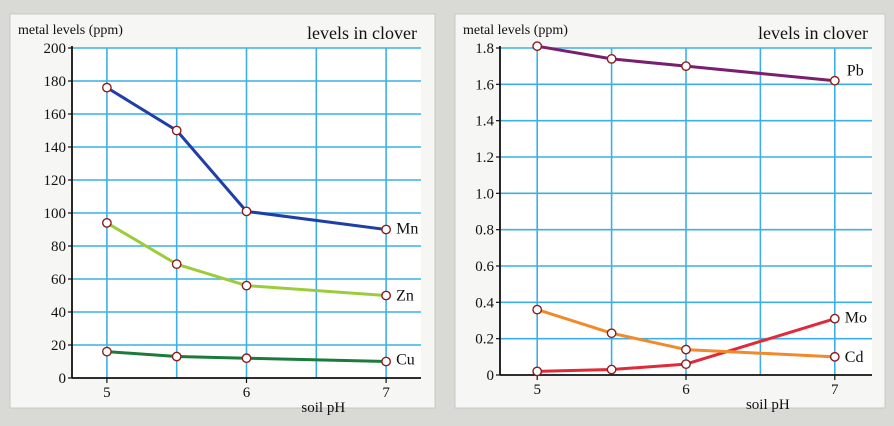  I want to click on y-tick-label: 40, so click(58, 313).